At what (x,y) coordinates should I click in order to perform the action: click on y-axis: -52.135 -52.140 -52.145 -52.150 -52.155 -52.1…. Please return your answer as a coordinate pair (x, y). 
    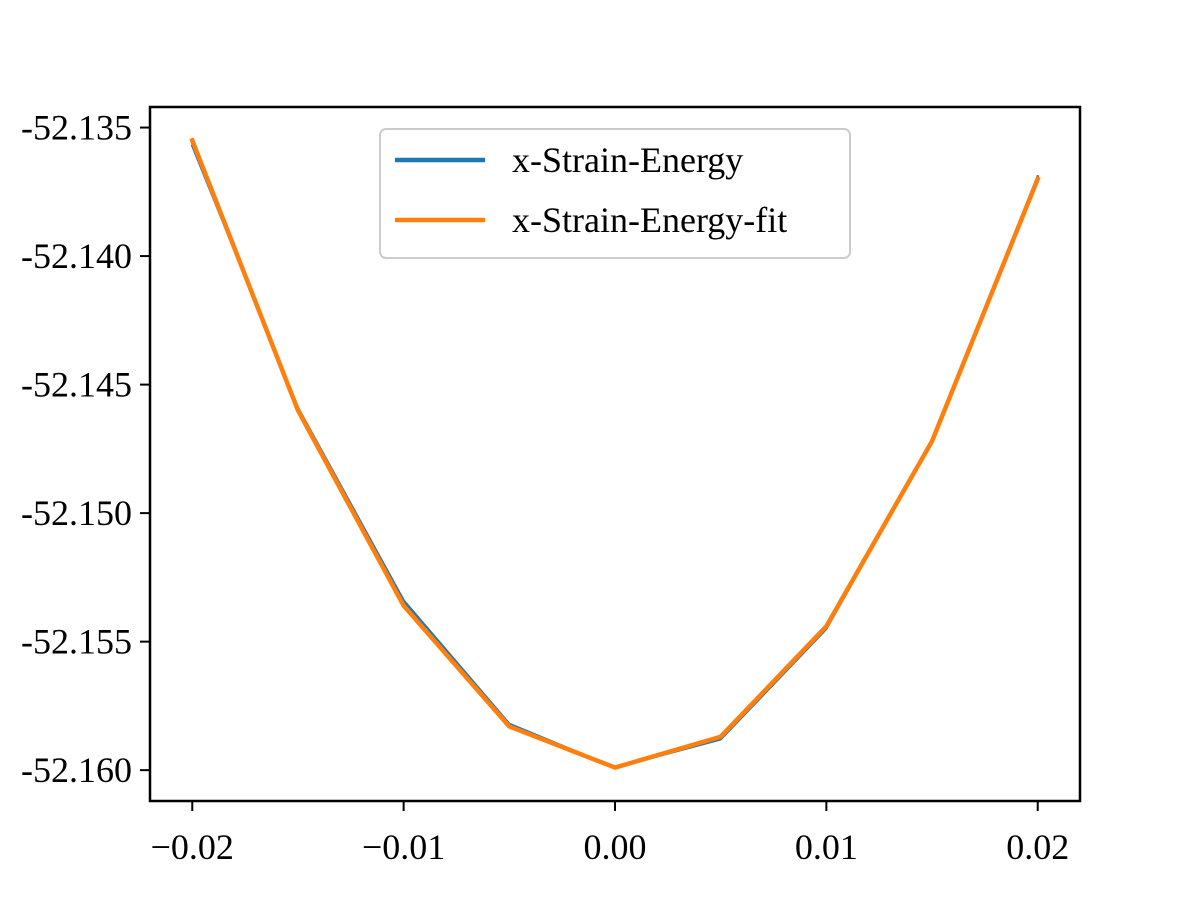
    Looking at the image, I should click on (85, 449).